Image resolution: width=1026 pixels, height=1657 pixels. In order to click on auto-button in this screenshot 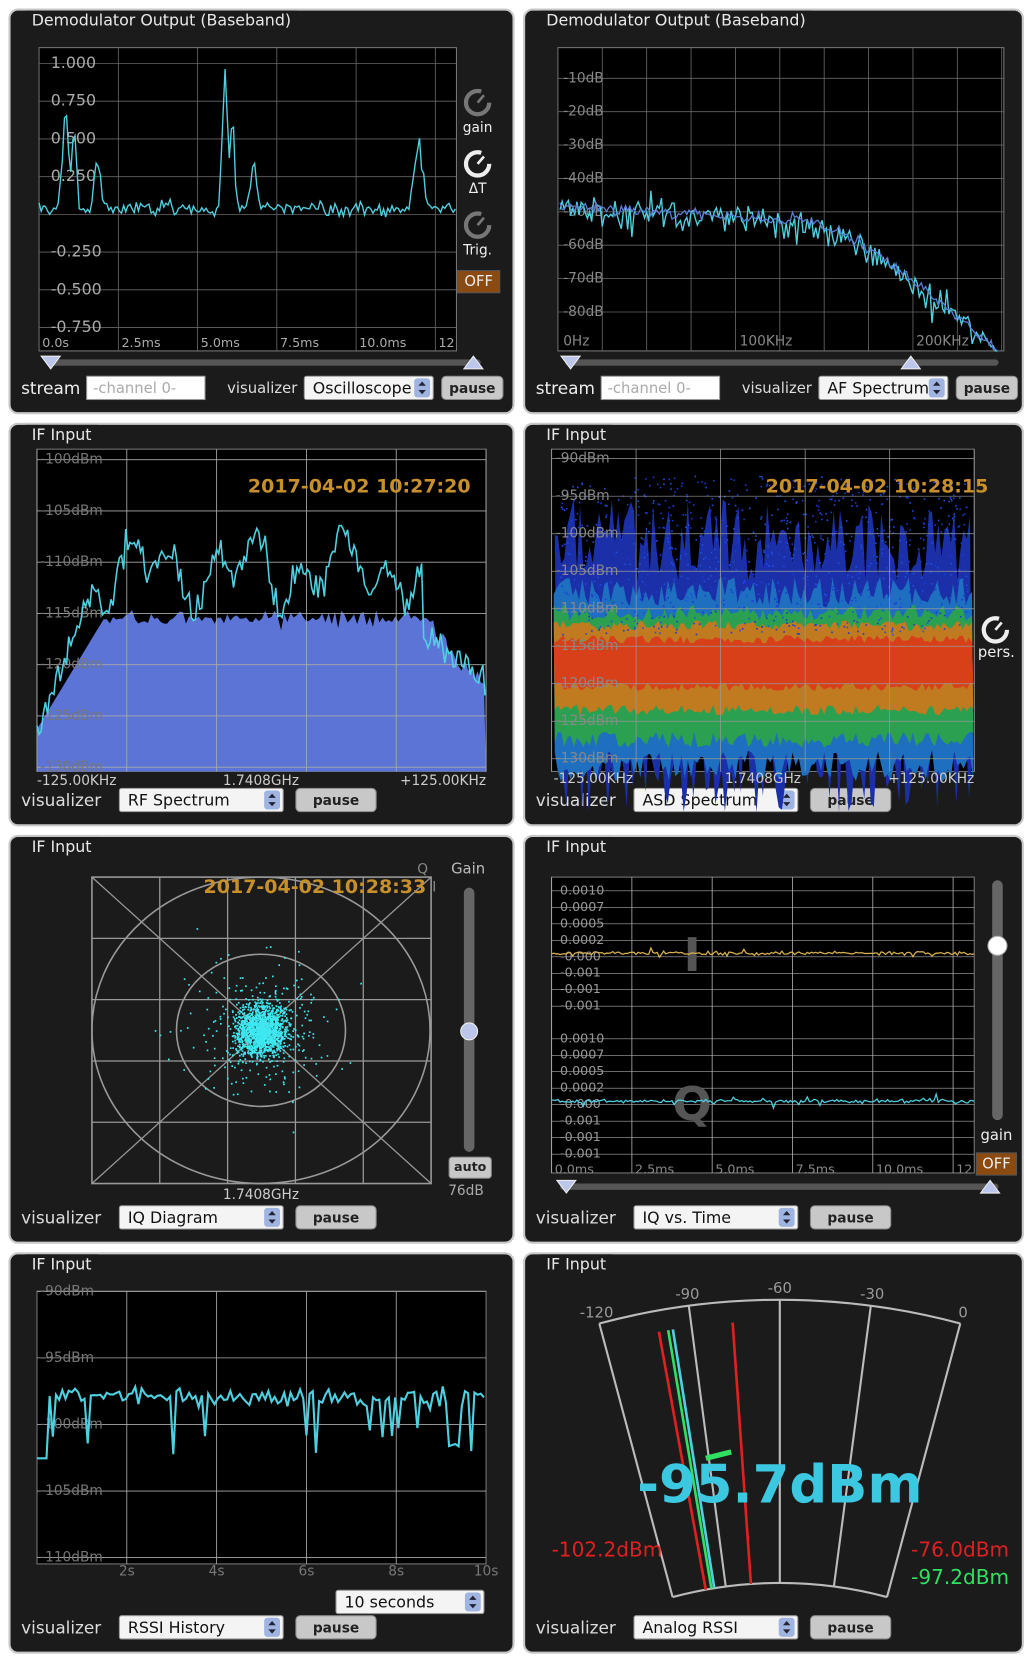, I will do `click(470, 1167)`.